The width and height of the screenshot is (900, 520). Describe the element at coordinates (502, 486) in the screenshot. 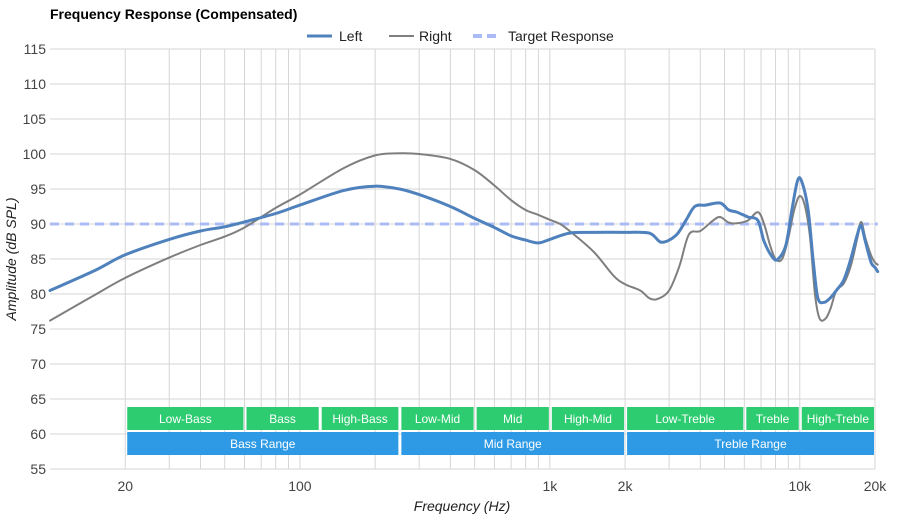

I see `x-axis-ticks: 20 100 1k 2k 10k 20k` at that location.